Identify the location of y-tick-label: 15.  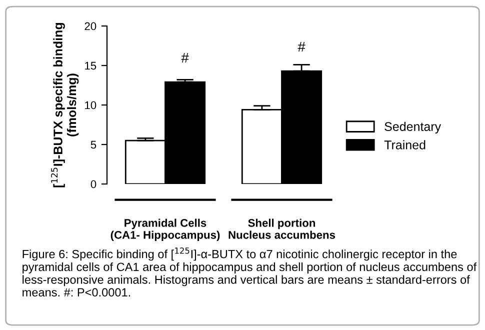
(90, 66).